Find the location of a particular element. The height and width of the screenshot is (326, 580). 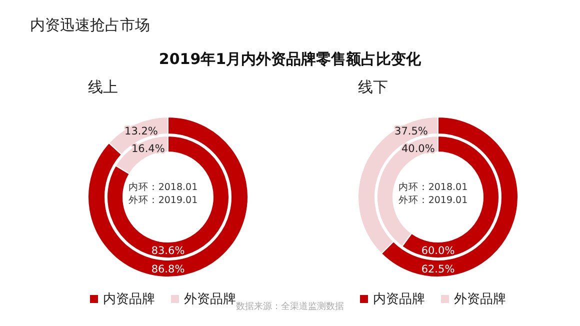

text: 2019年1月内外资品牌零售额占比变化 is located at coordinates (290, 59).